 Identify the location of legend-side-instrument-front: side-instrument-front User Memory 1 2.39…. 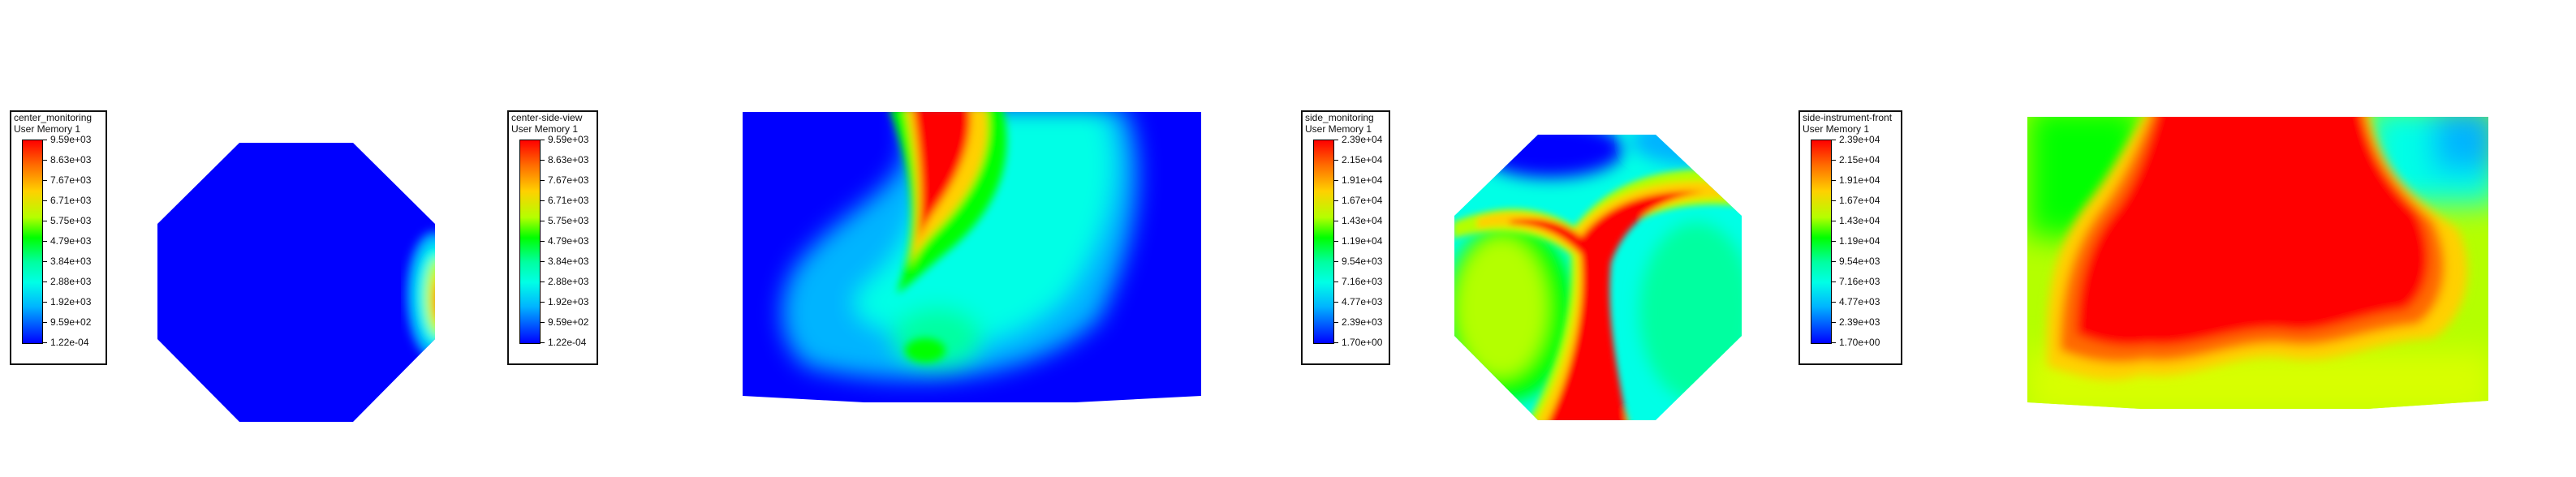
(1850, 237).